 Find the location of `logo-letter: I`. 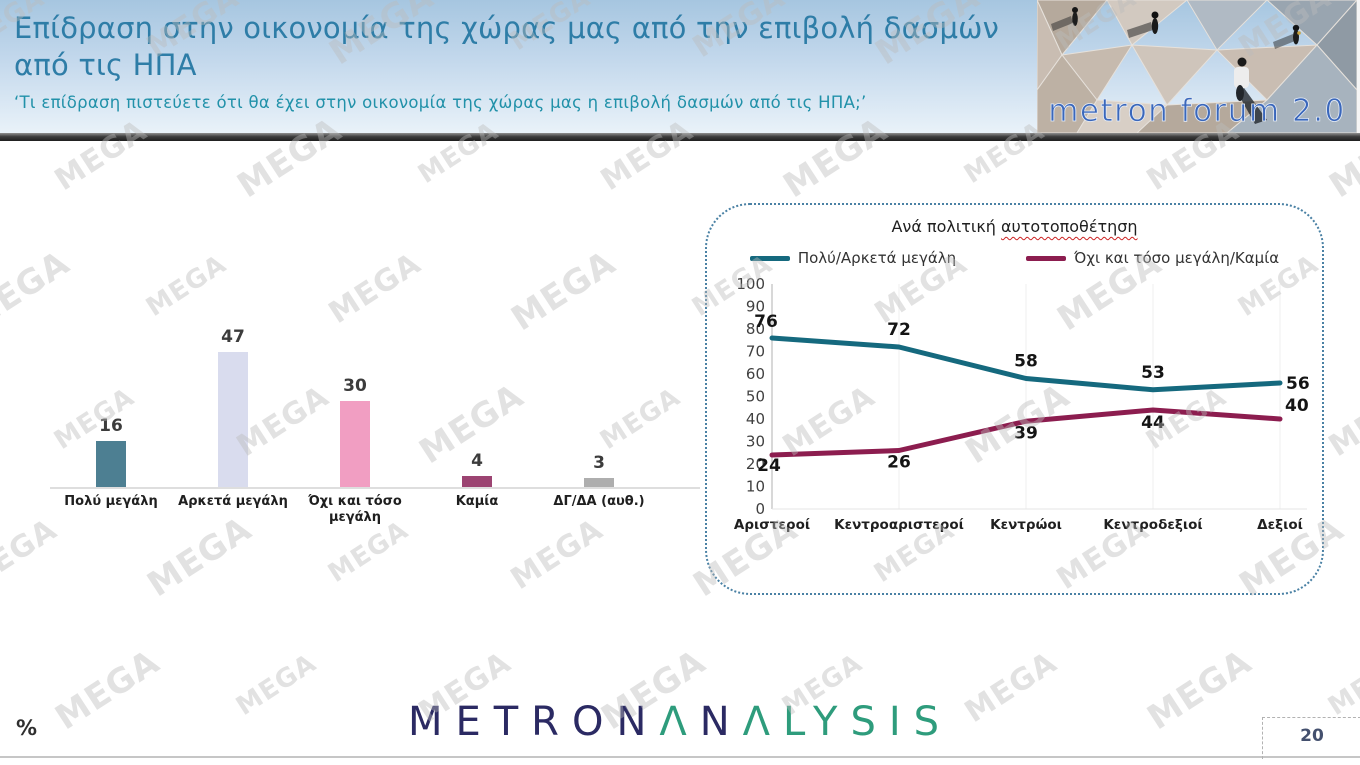

logo-letter: I is located at coordinates (901, 722).